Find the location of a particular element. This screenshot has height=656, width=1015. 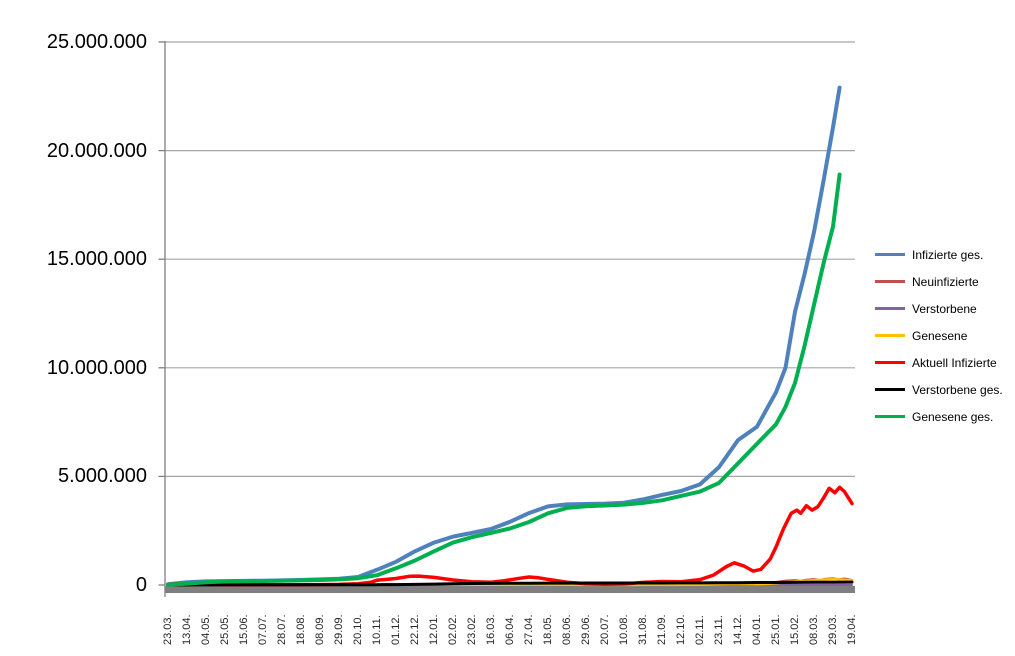

y-axis-tick-label: 10.000.000 is located at coordinates (96, 367).